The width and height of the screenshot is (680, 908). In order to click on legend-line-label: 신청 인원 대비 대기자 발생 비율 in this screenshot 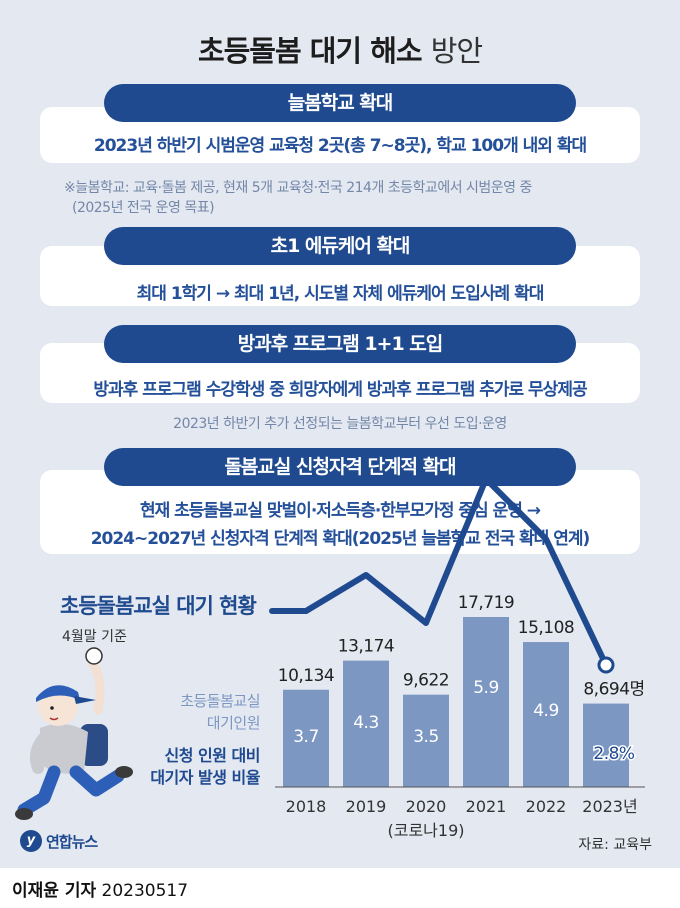, I will do `click(205, 767)`.